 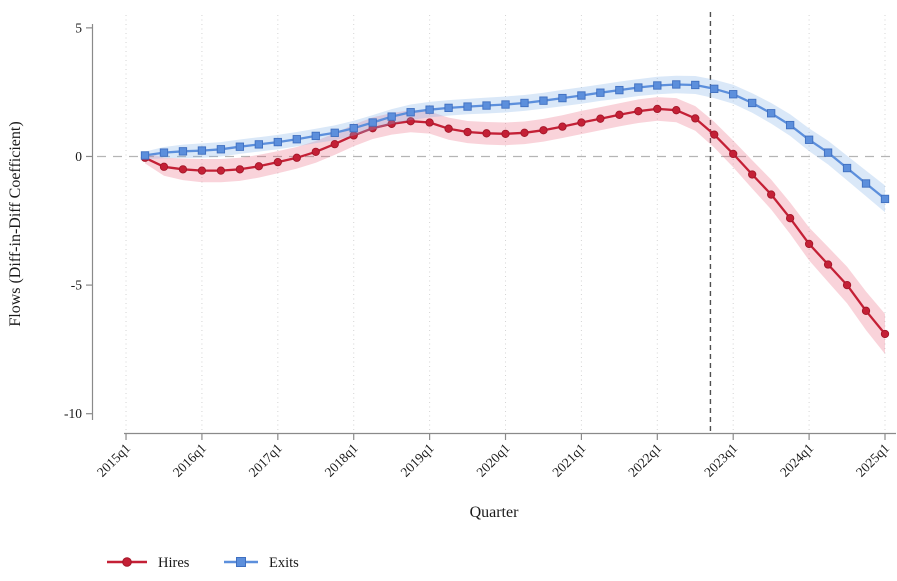 What do you see at coordinates (203, 563) in the screenshot?
I see `legend: Hires Exits` at bounding box center [203, 563].